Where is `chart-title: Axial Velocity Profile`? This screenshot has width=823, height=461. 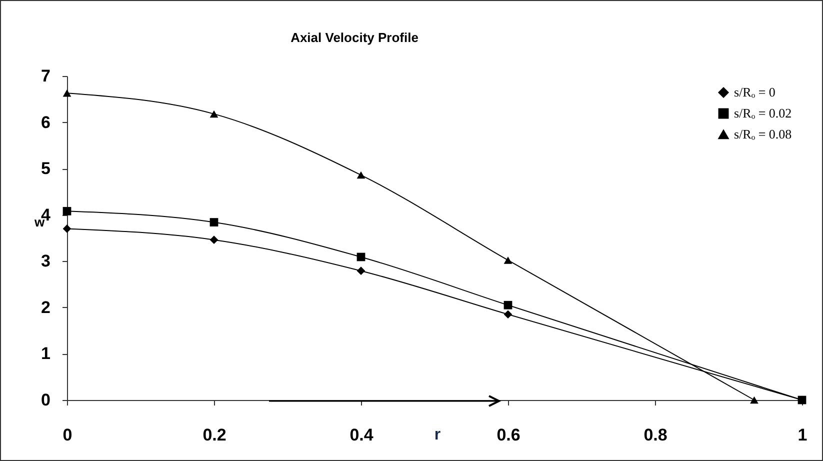 chart-title: Axial Velocity Profile is located at coordinates (354, 37).